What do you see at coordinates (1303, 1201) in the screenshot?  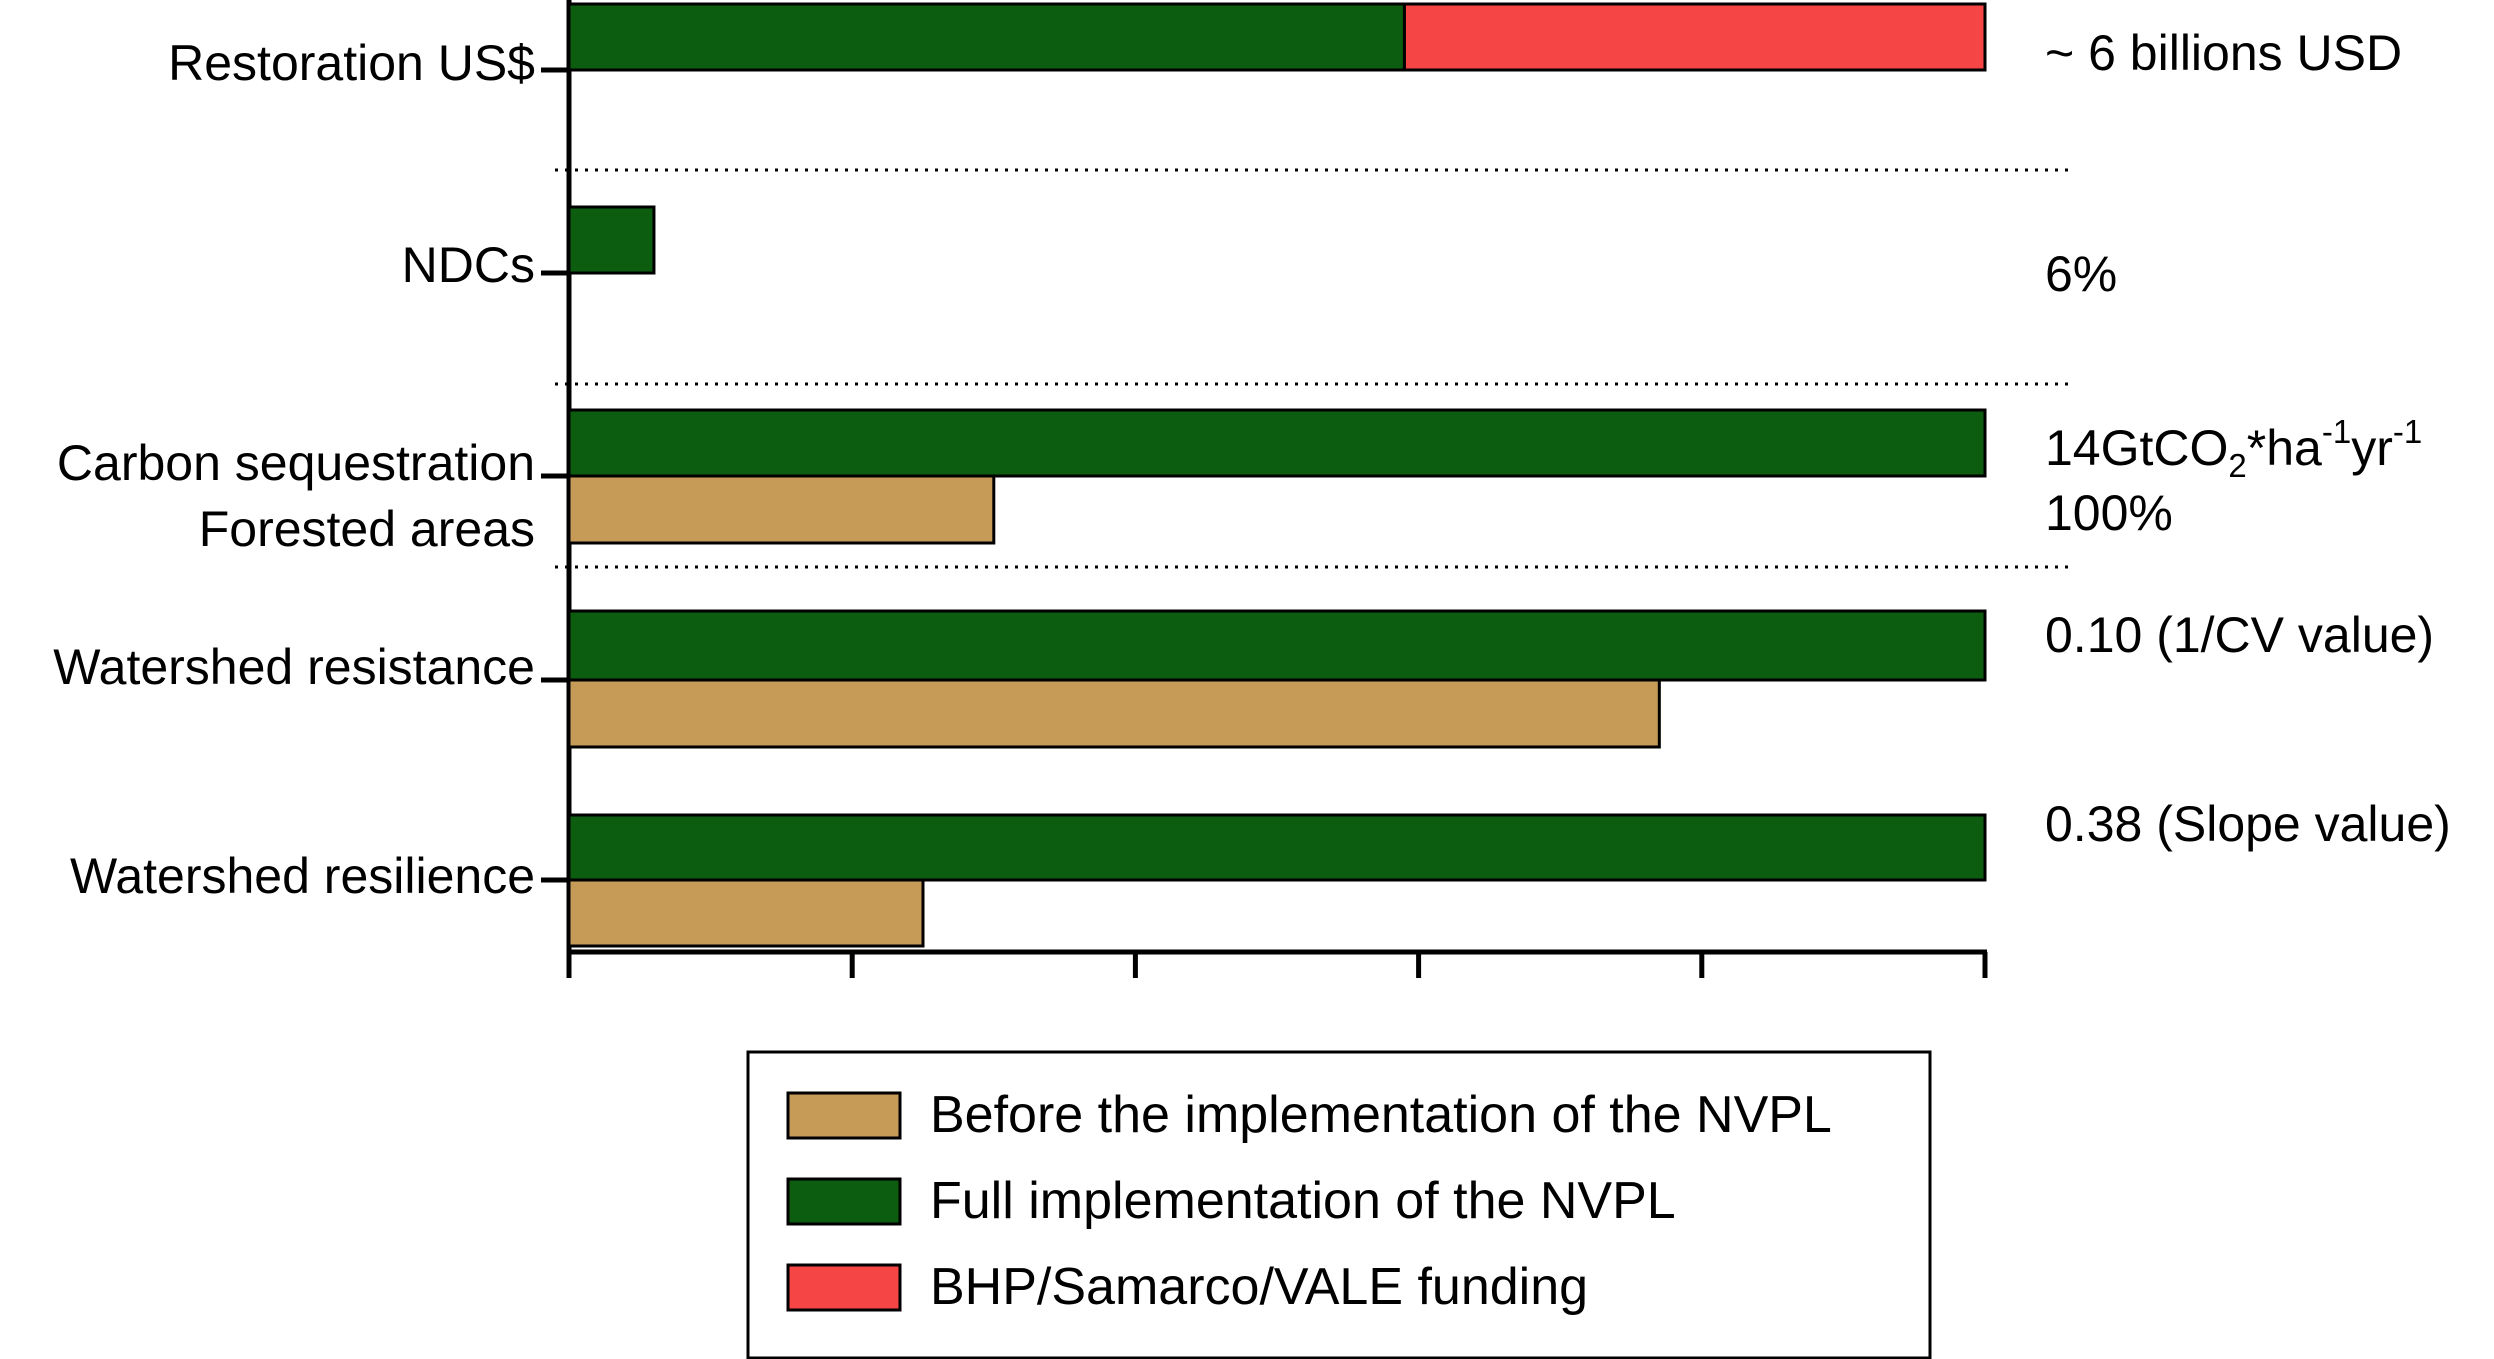 I see `legend-label-full: Full implementation of the NVPL` at bounding box center [1303, 1201].